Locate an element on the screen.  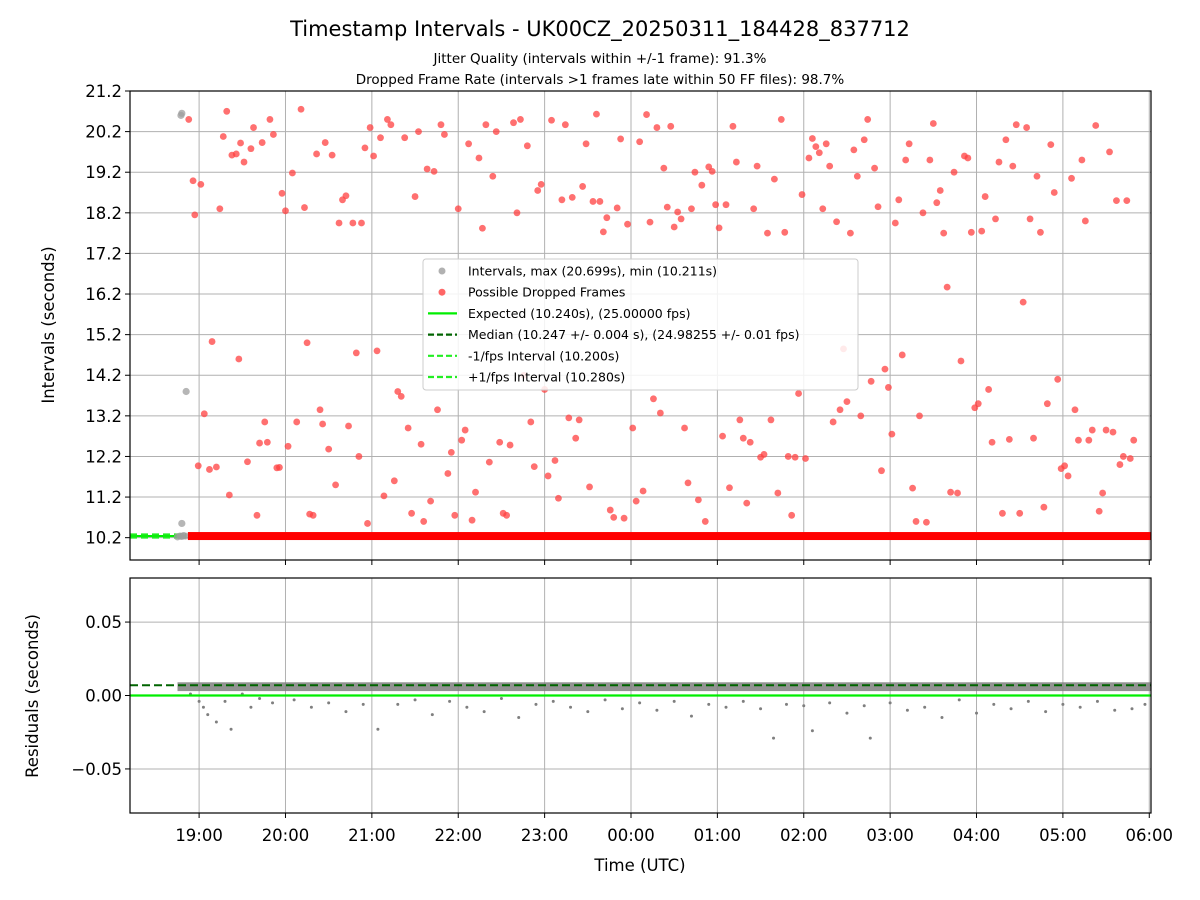
x-tick-label: 02:00 is located at coordinates (804, 835).